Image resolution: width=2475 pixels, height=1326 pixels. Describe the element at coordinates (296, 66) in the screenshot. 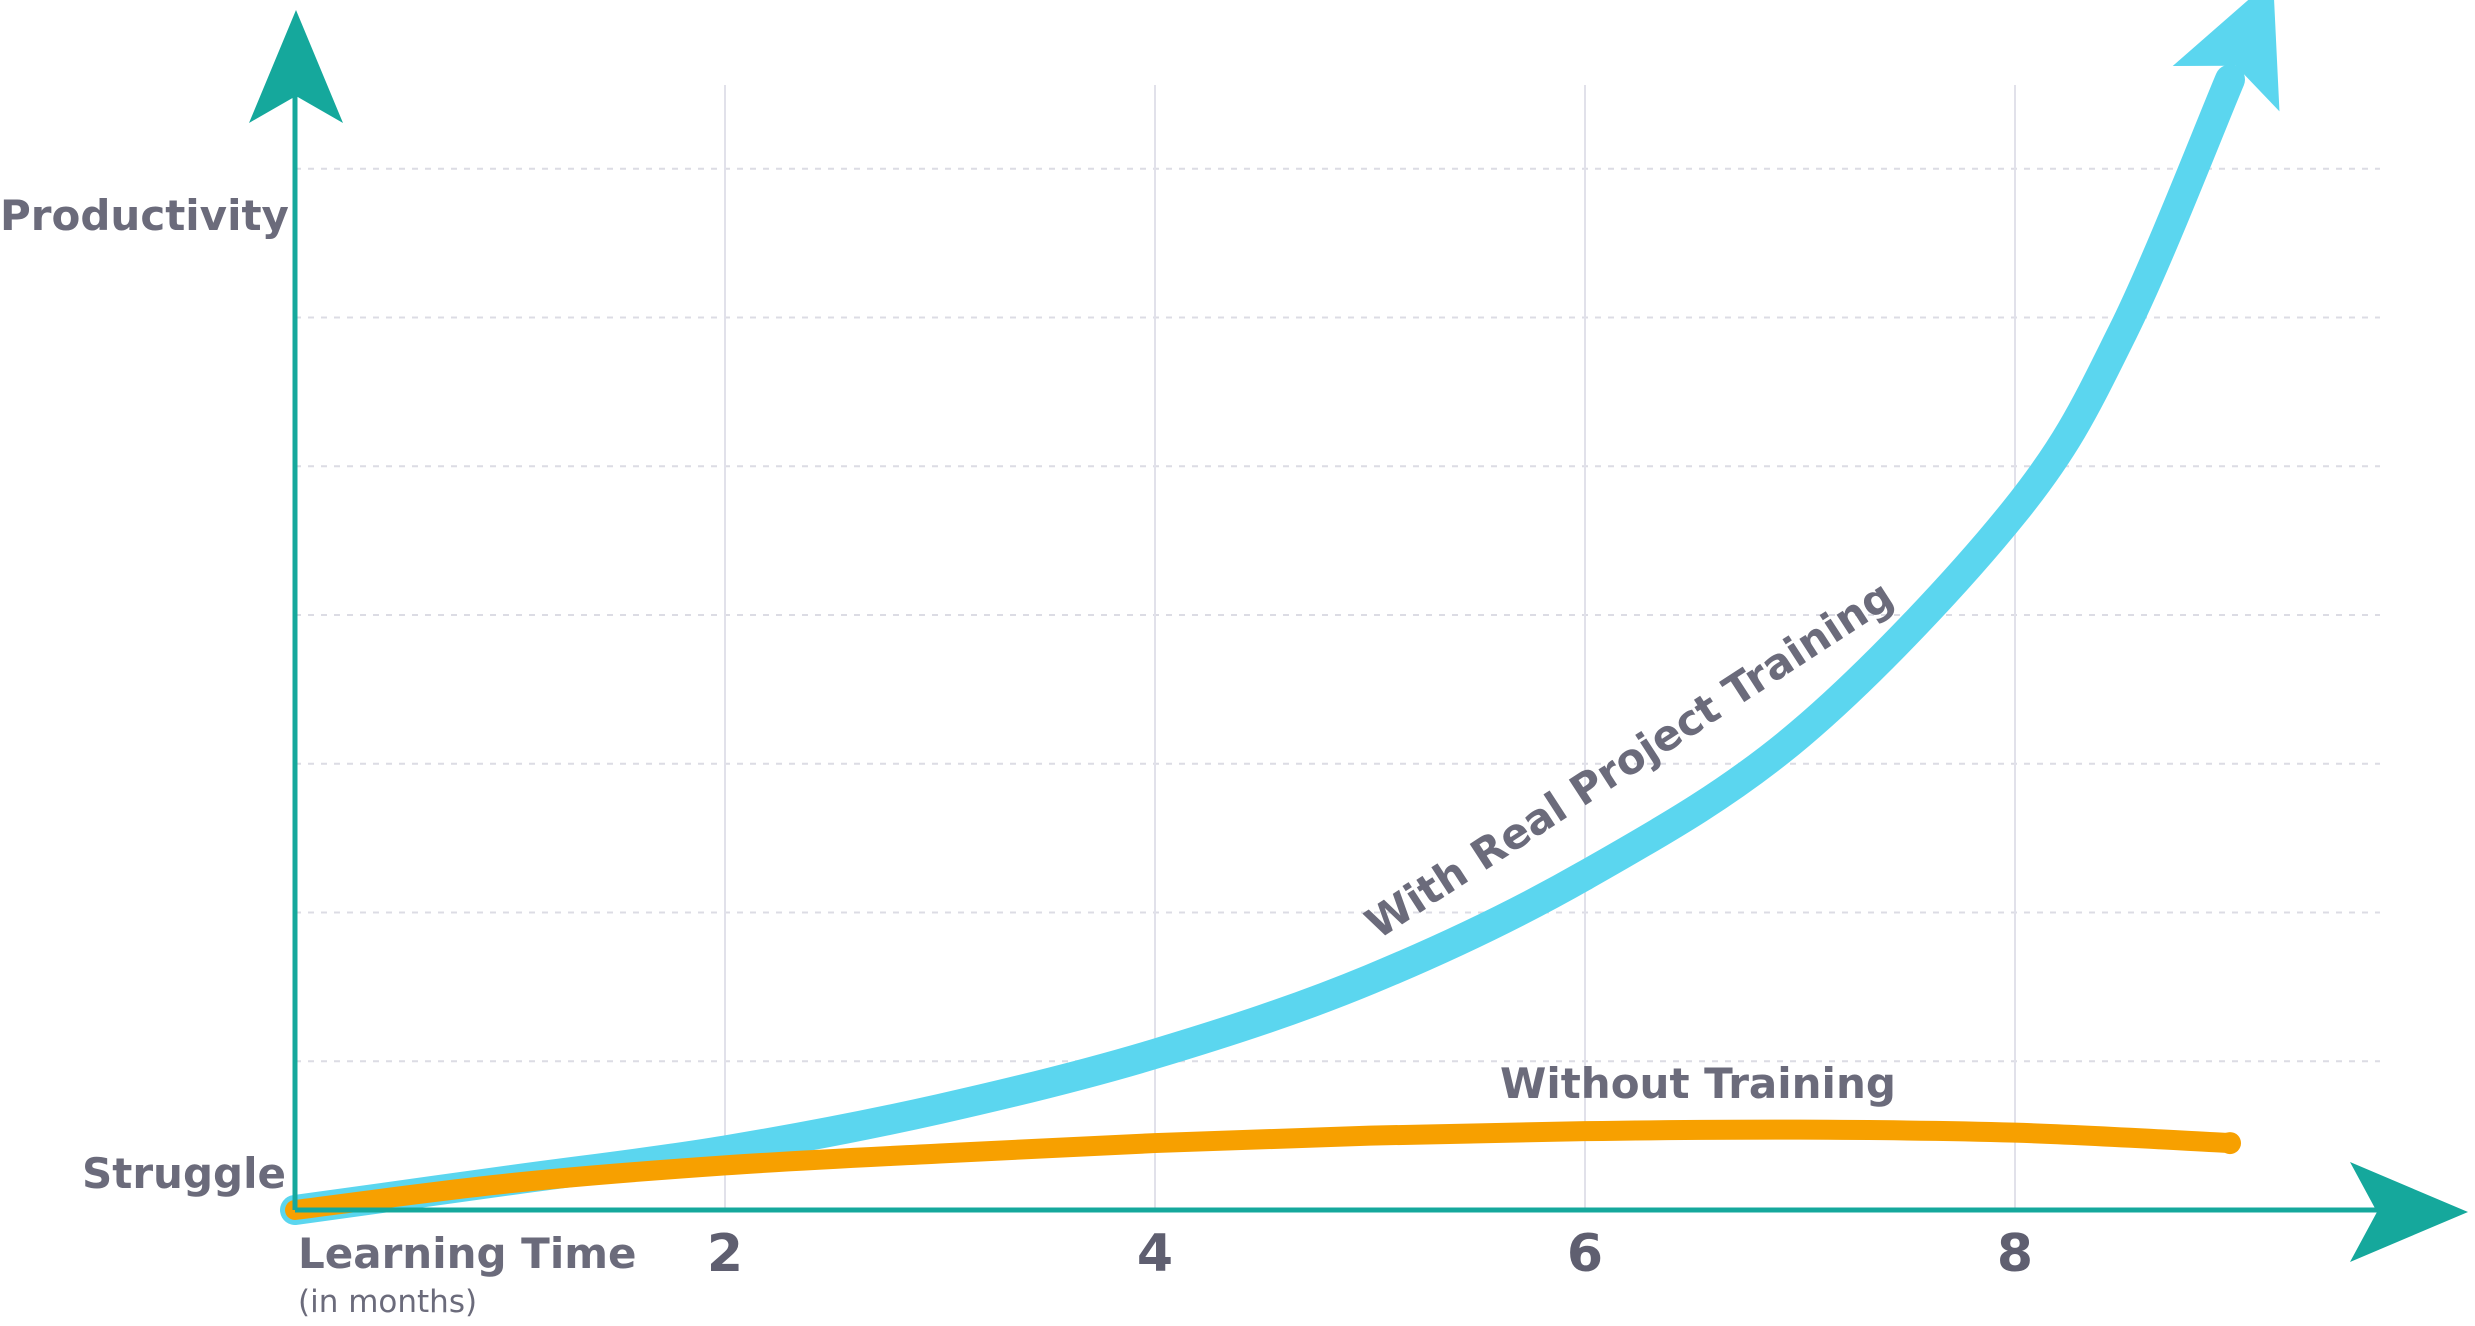

I see `y-axis-arrow` at that location.